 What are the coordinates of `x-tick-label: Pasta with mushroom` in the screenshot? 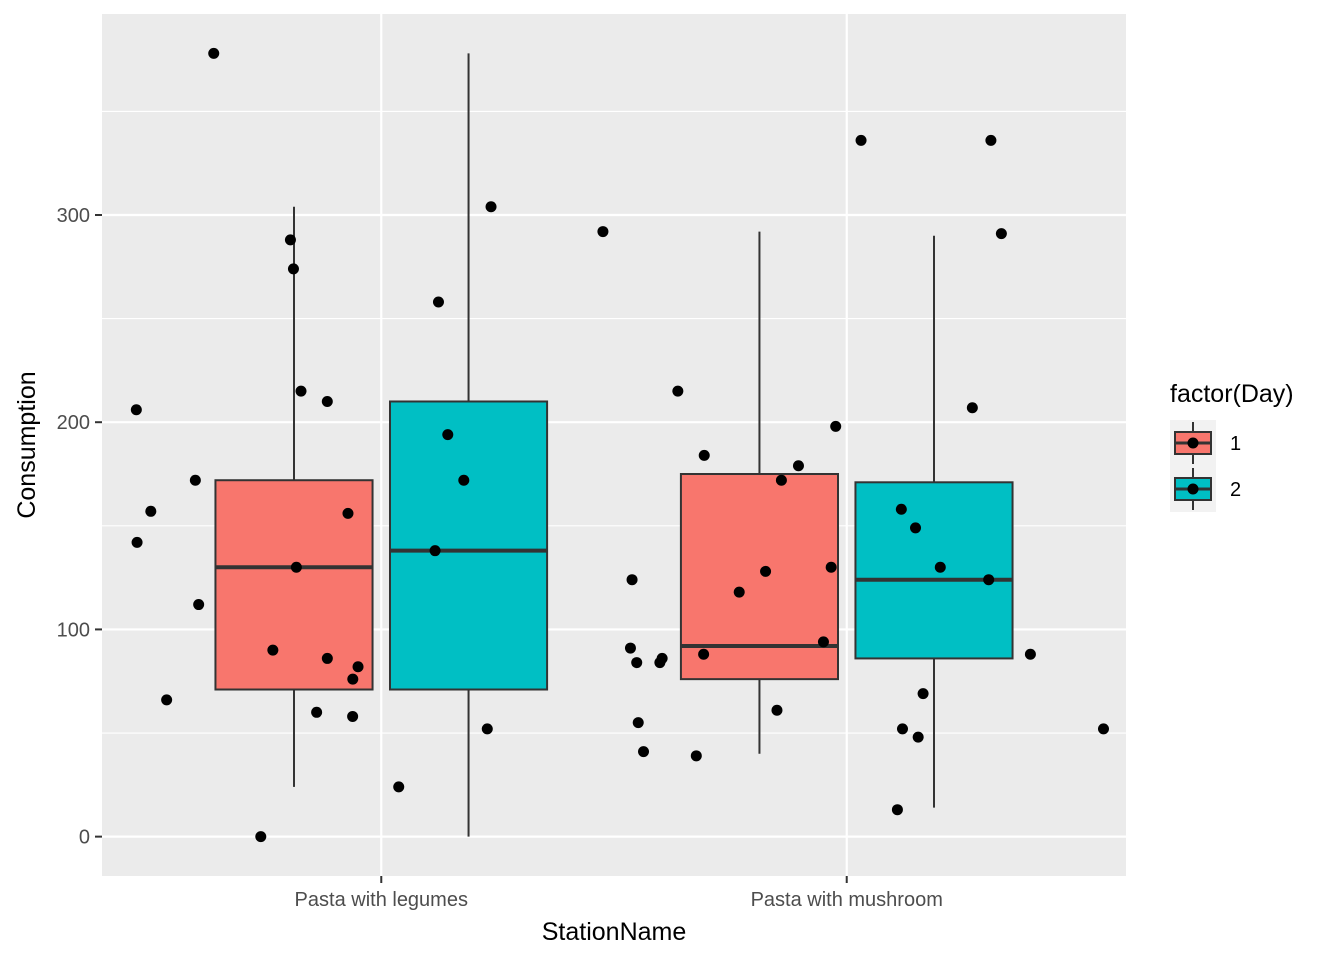 It's located at (847, 900).